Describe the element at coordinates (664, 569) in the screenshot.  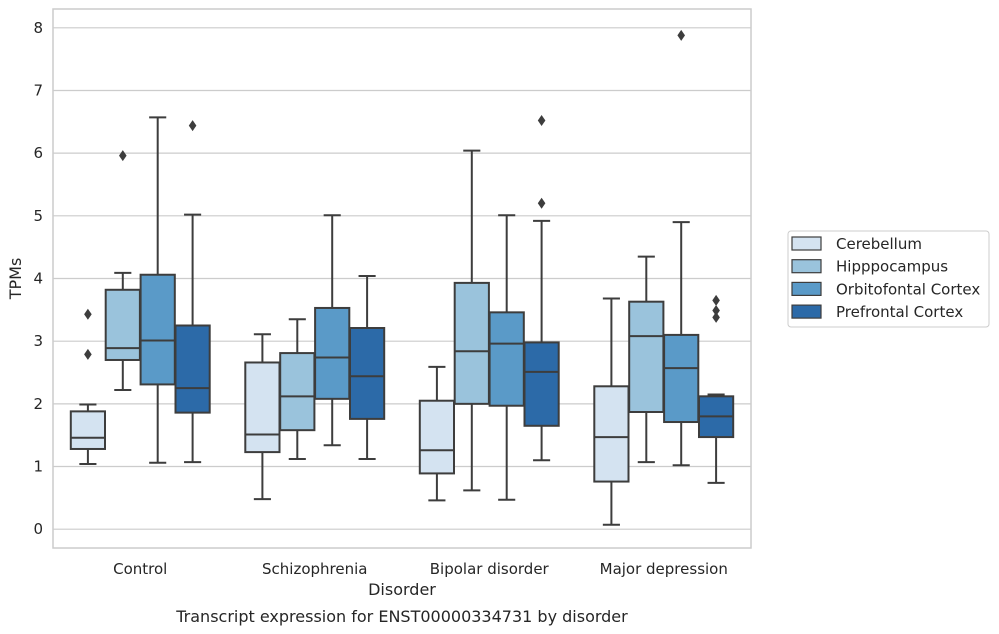
I see `x-tick-label: Major depression` at that location.